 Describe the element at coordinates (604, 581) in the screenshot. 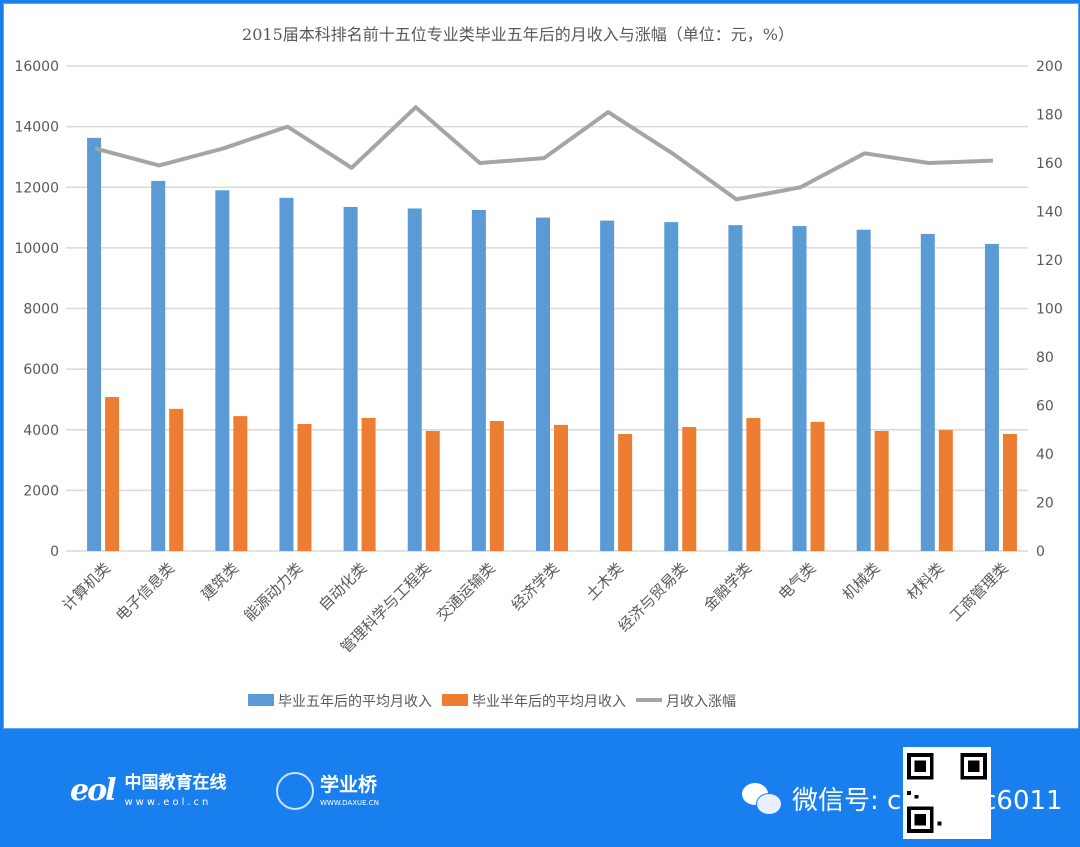

I see `x-category-label: 土木类` at that location.